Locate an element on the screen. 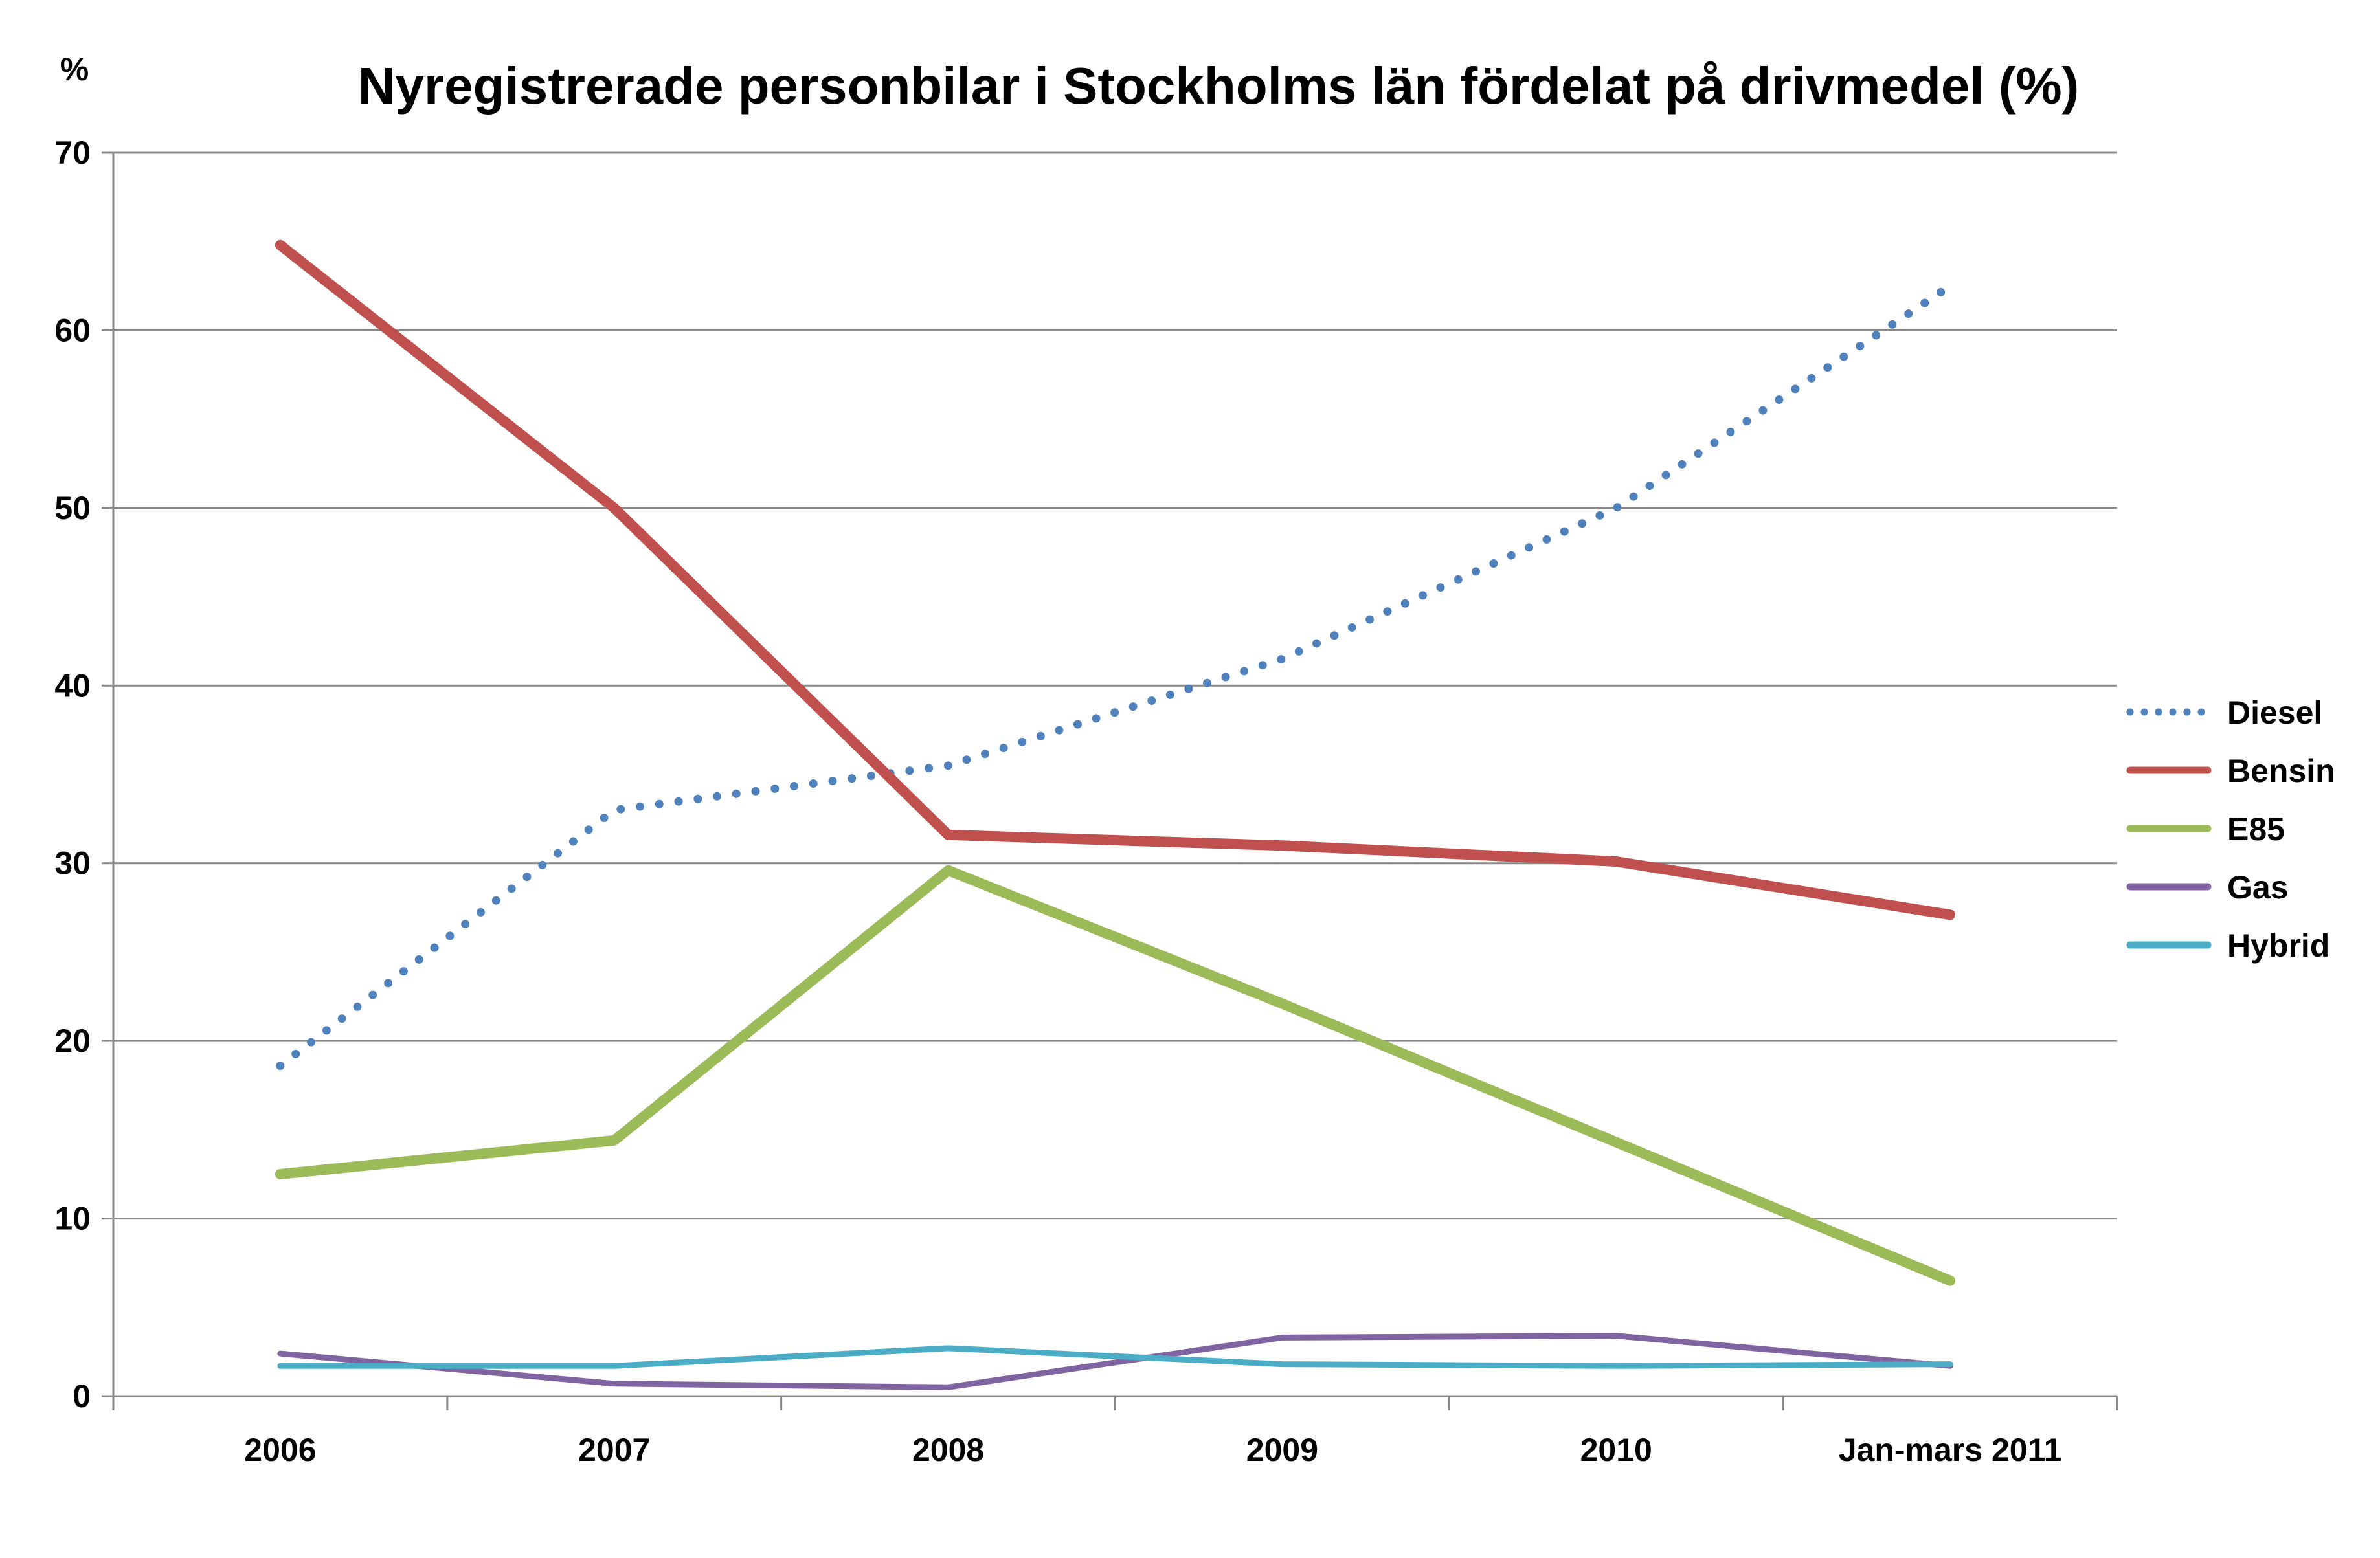  y-tick-label: 0 is located at coordinates (82, 1396).